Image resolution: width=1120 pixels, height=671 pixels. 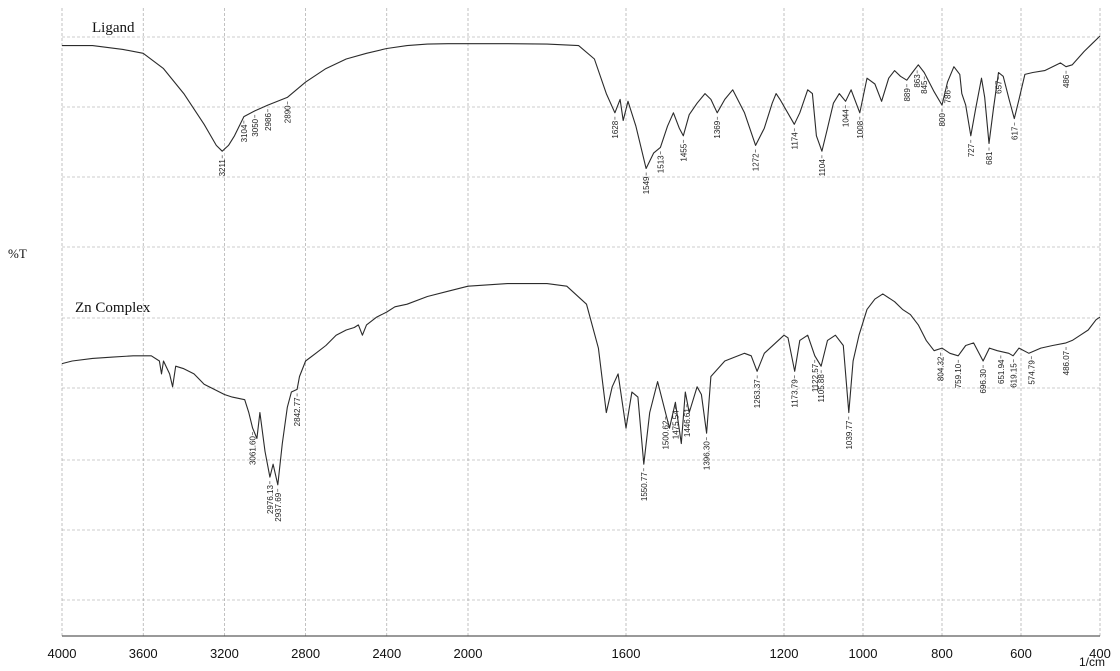 I want to click on peak-label: 1513, so click(x=660, y=164).